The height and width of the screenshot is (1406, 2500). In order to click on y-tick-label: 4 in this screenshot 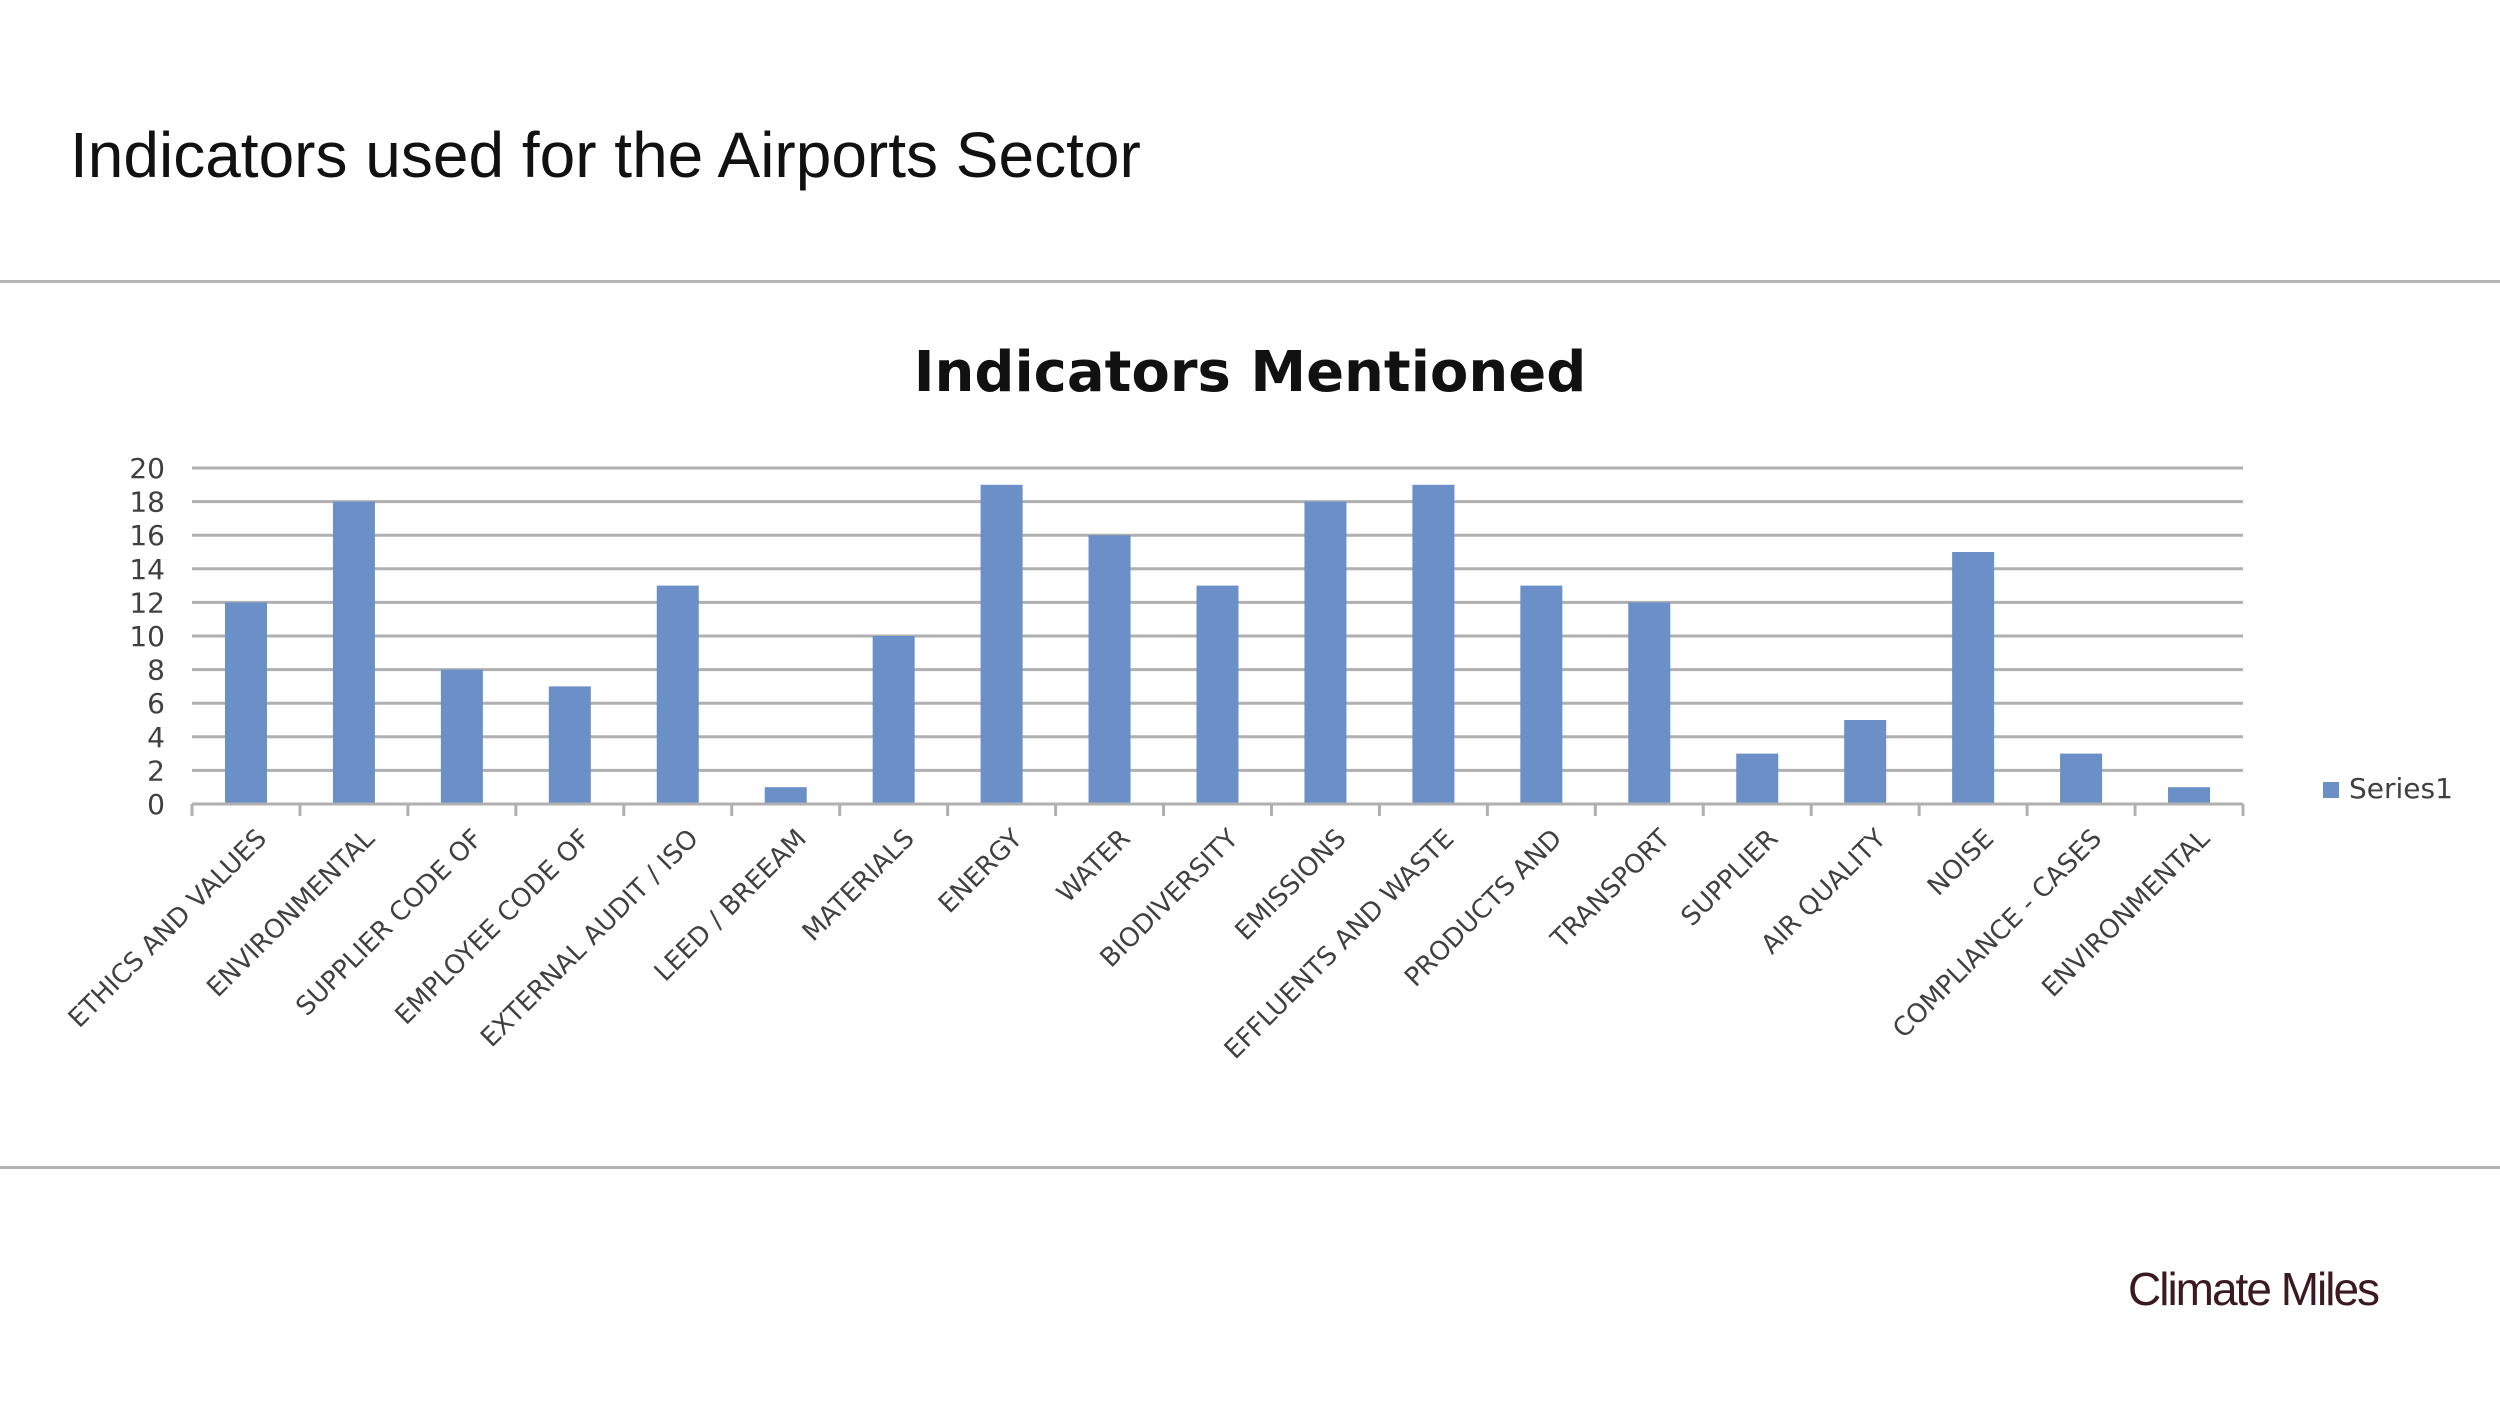, I will do `click(156, 737)`.